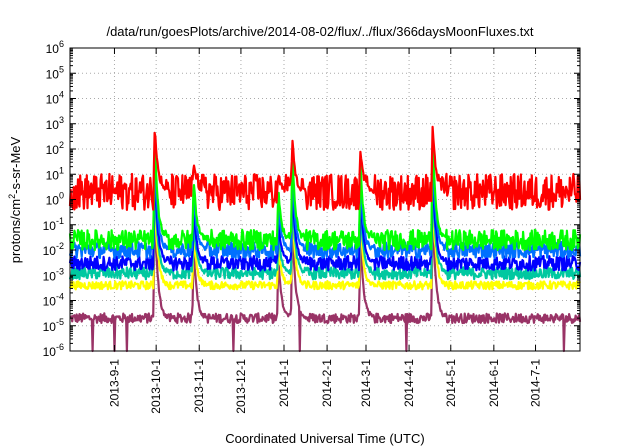 This screenshot has width=640, height=448. Describe the element at coordinates (15, 164) in the screenshot. I see `y-label-rest: -s-sr-MeV` at that location.